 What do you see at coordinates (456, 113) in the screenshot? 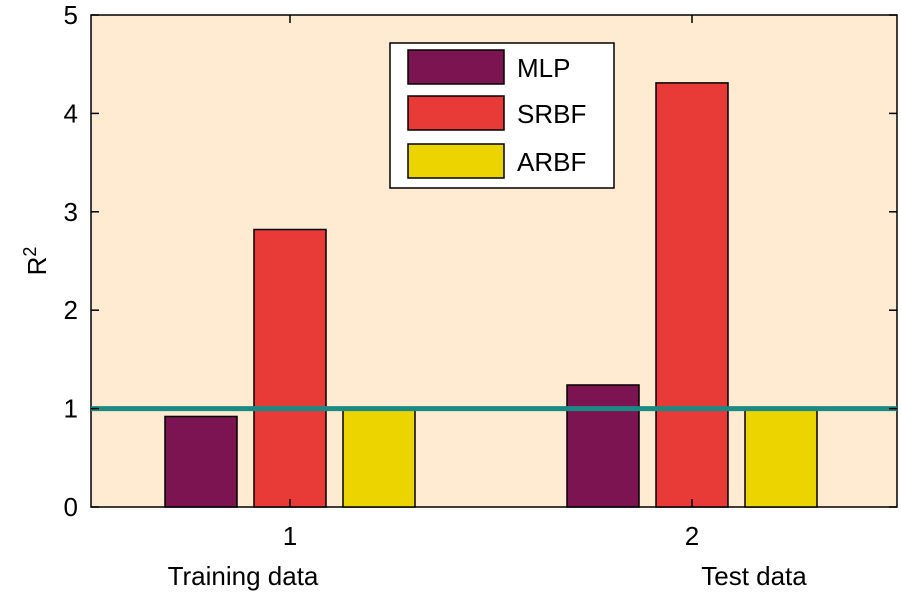
I see `legend-swatch-srbf` at bounding box center [456, 113].